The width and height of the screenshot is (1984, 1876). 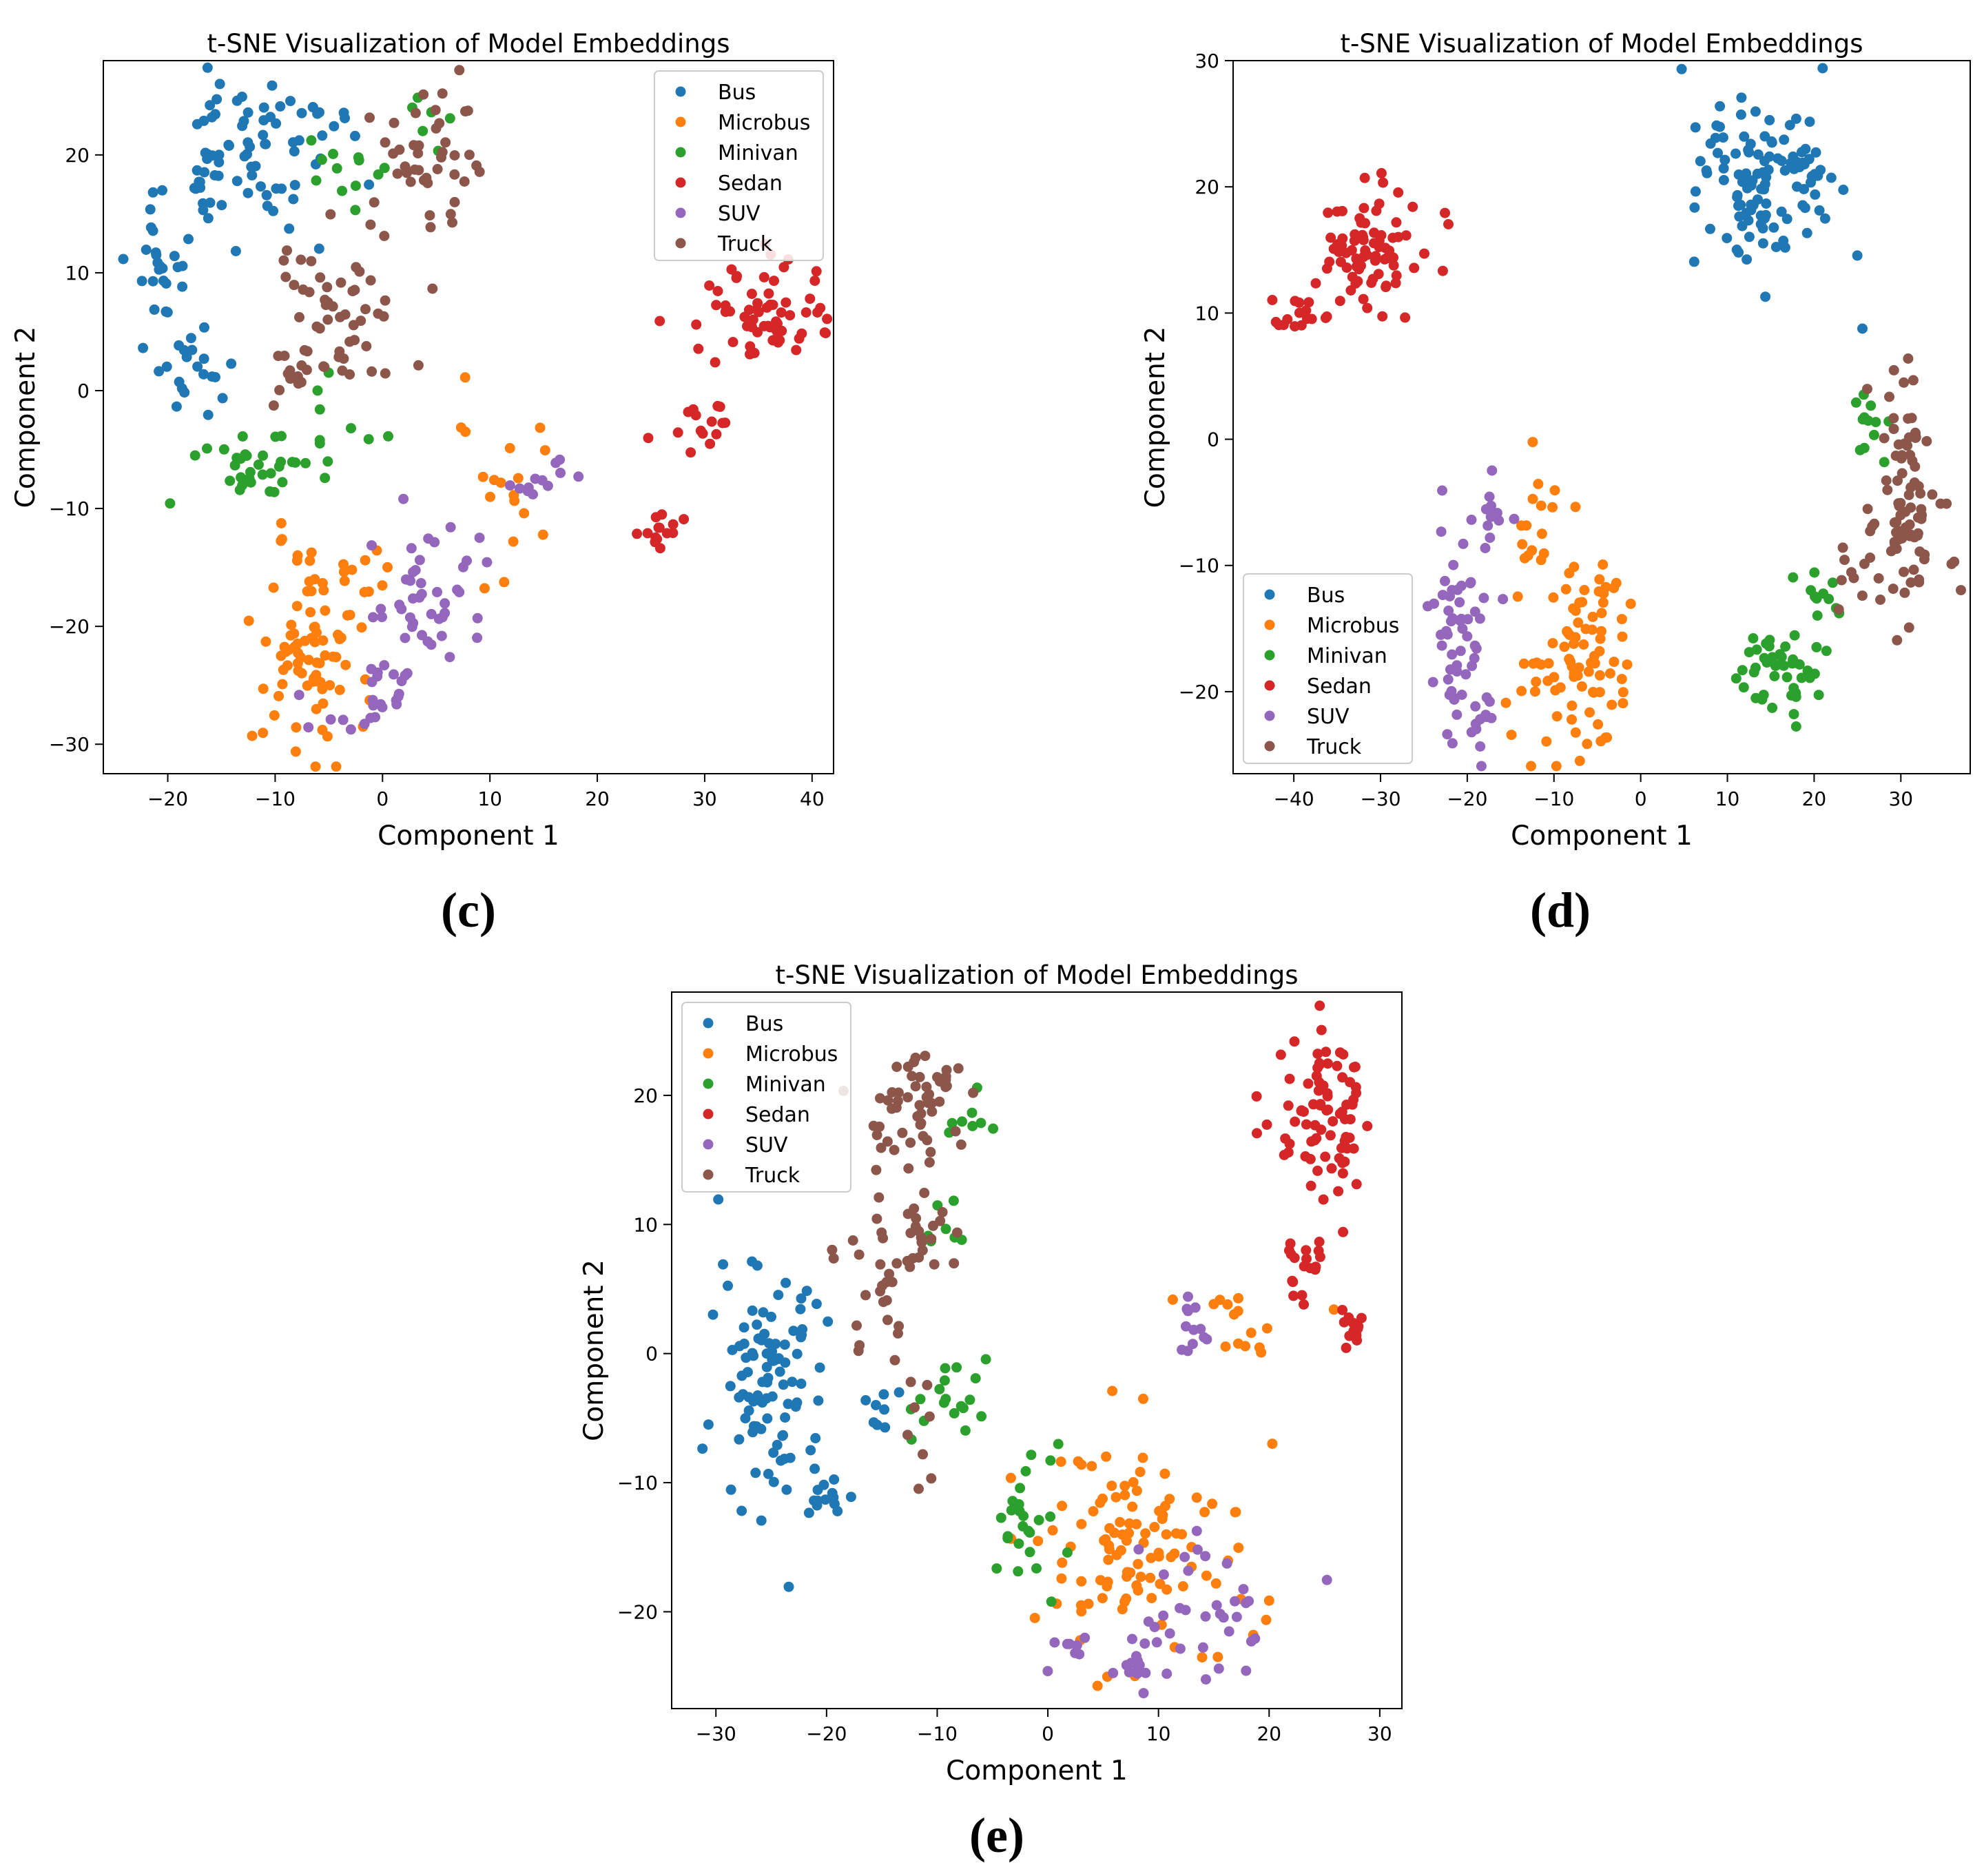 I want to click on series-microbus, so click(x=397, y=572).